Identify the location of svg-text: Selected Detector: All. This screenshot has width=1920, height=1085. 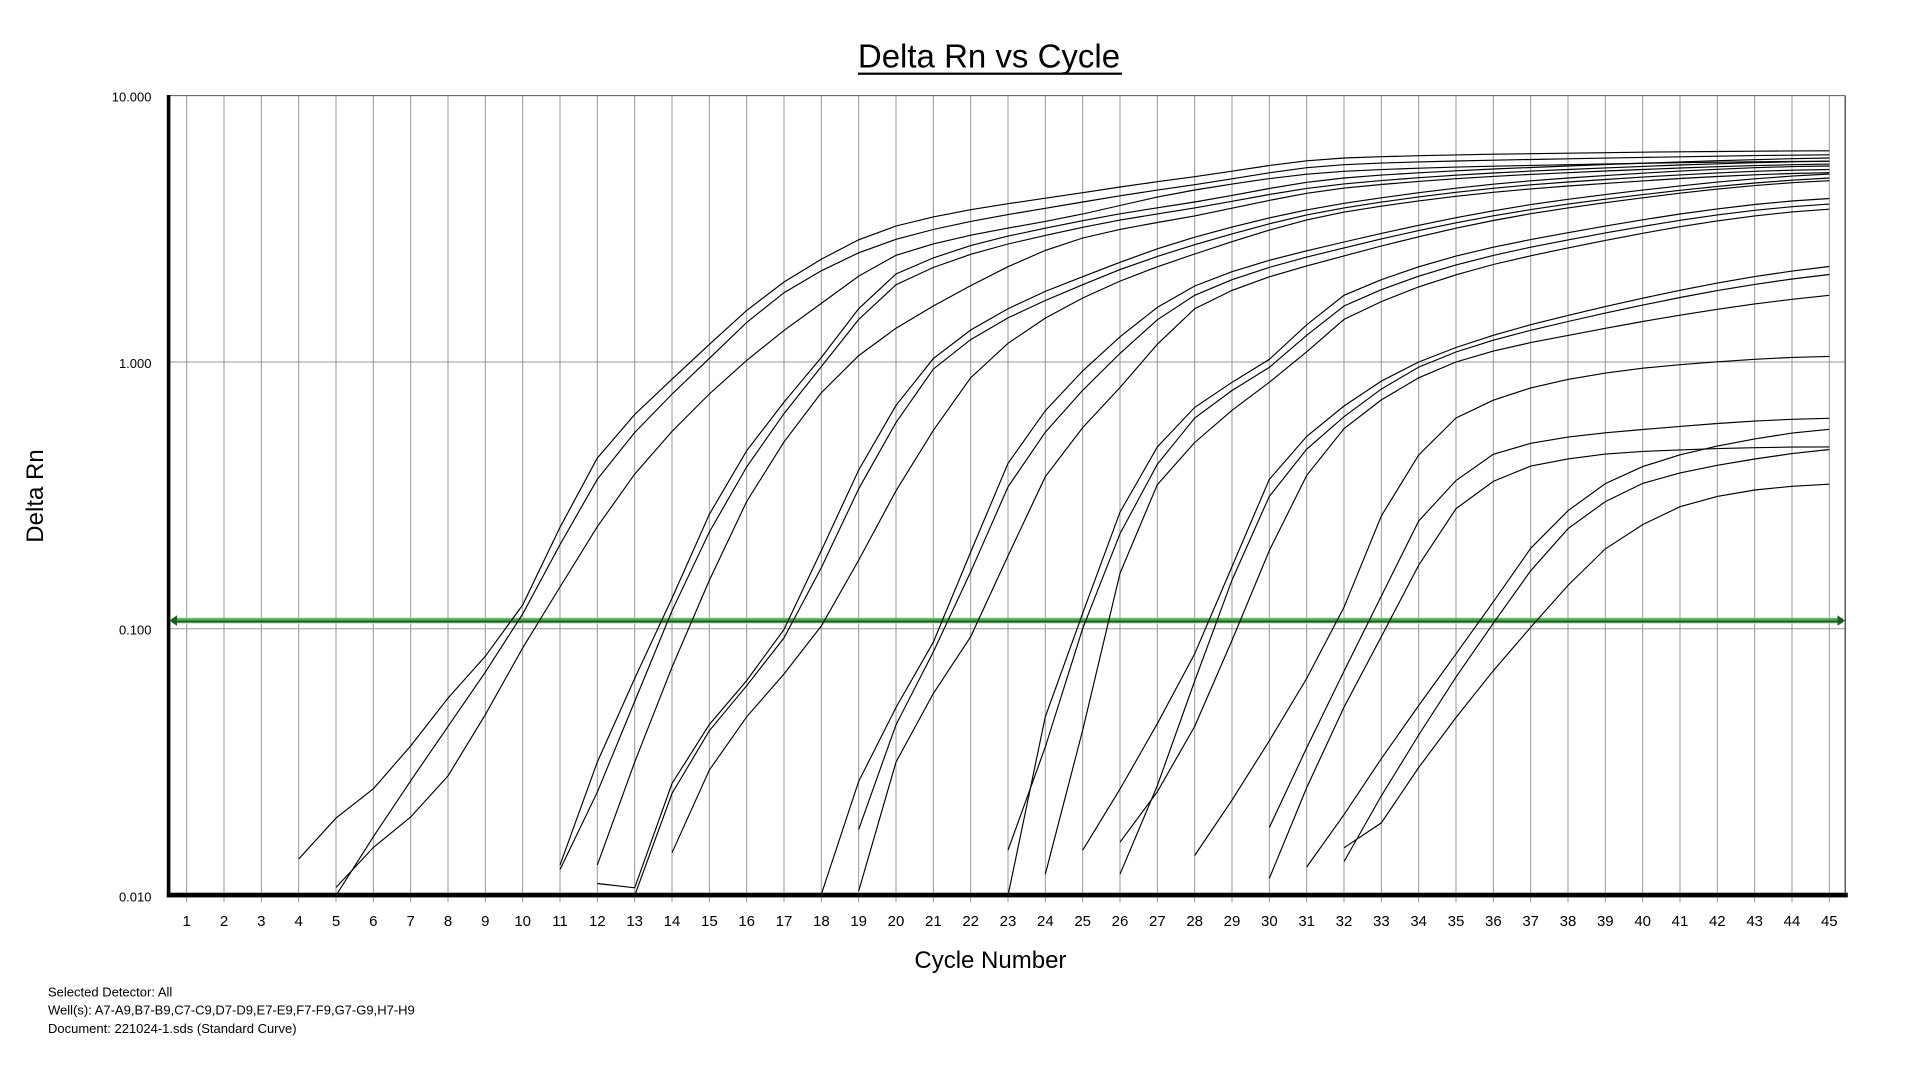
(110, 992).